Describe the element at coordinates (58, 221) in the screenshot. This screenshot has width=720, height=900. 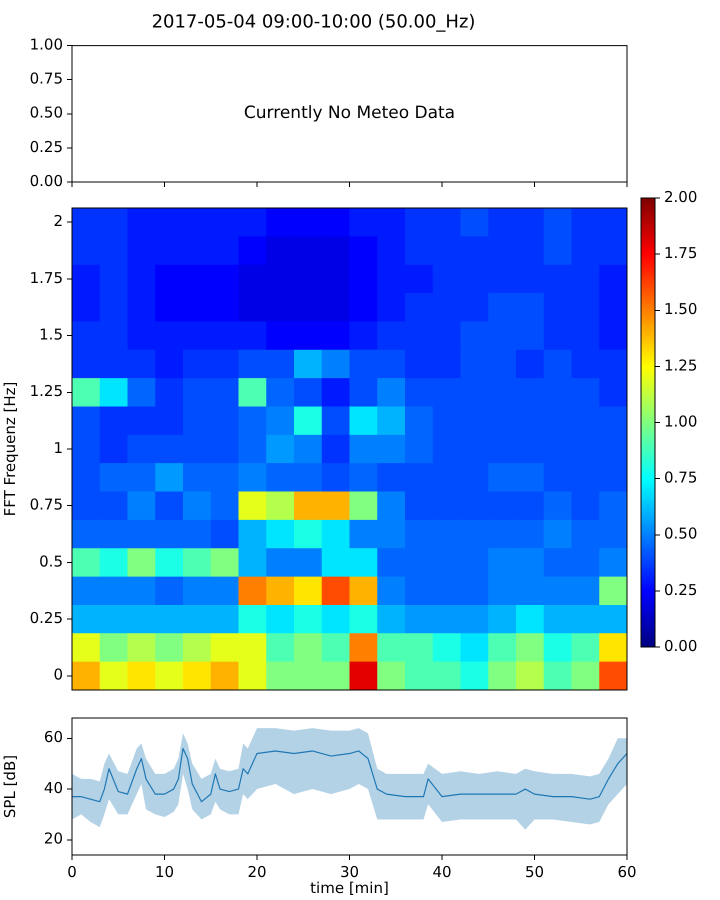
I see `y-tick-label: 2` at that location.